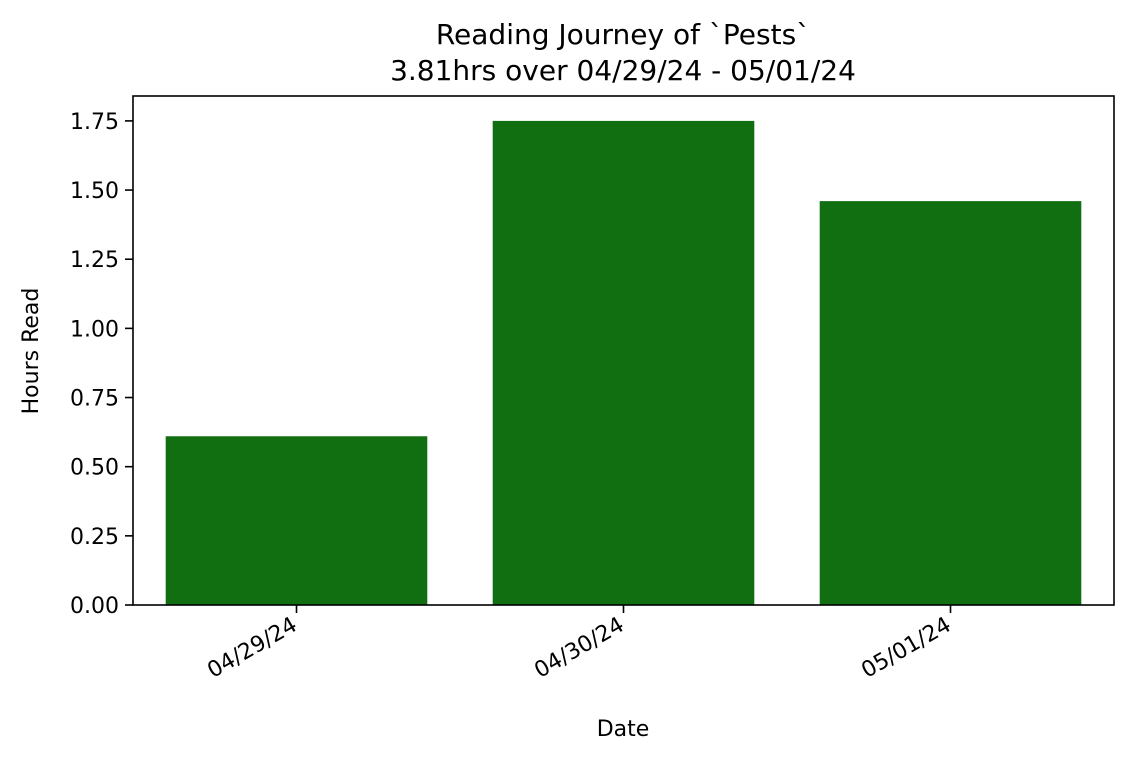 This screenshot has height=766, width=1132. What do you see at coordinates (94, 399) in the screenshot?
I see `y-tick-label: 0.75` at bounding box center [94, 399].